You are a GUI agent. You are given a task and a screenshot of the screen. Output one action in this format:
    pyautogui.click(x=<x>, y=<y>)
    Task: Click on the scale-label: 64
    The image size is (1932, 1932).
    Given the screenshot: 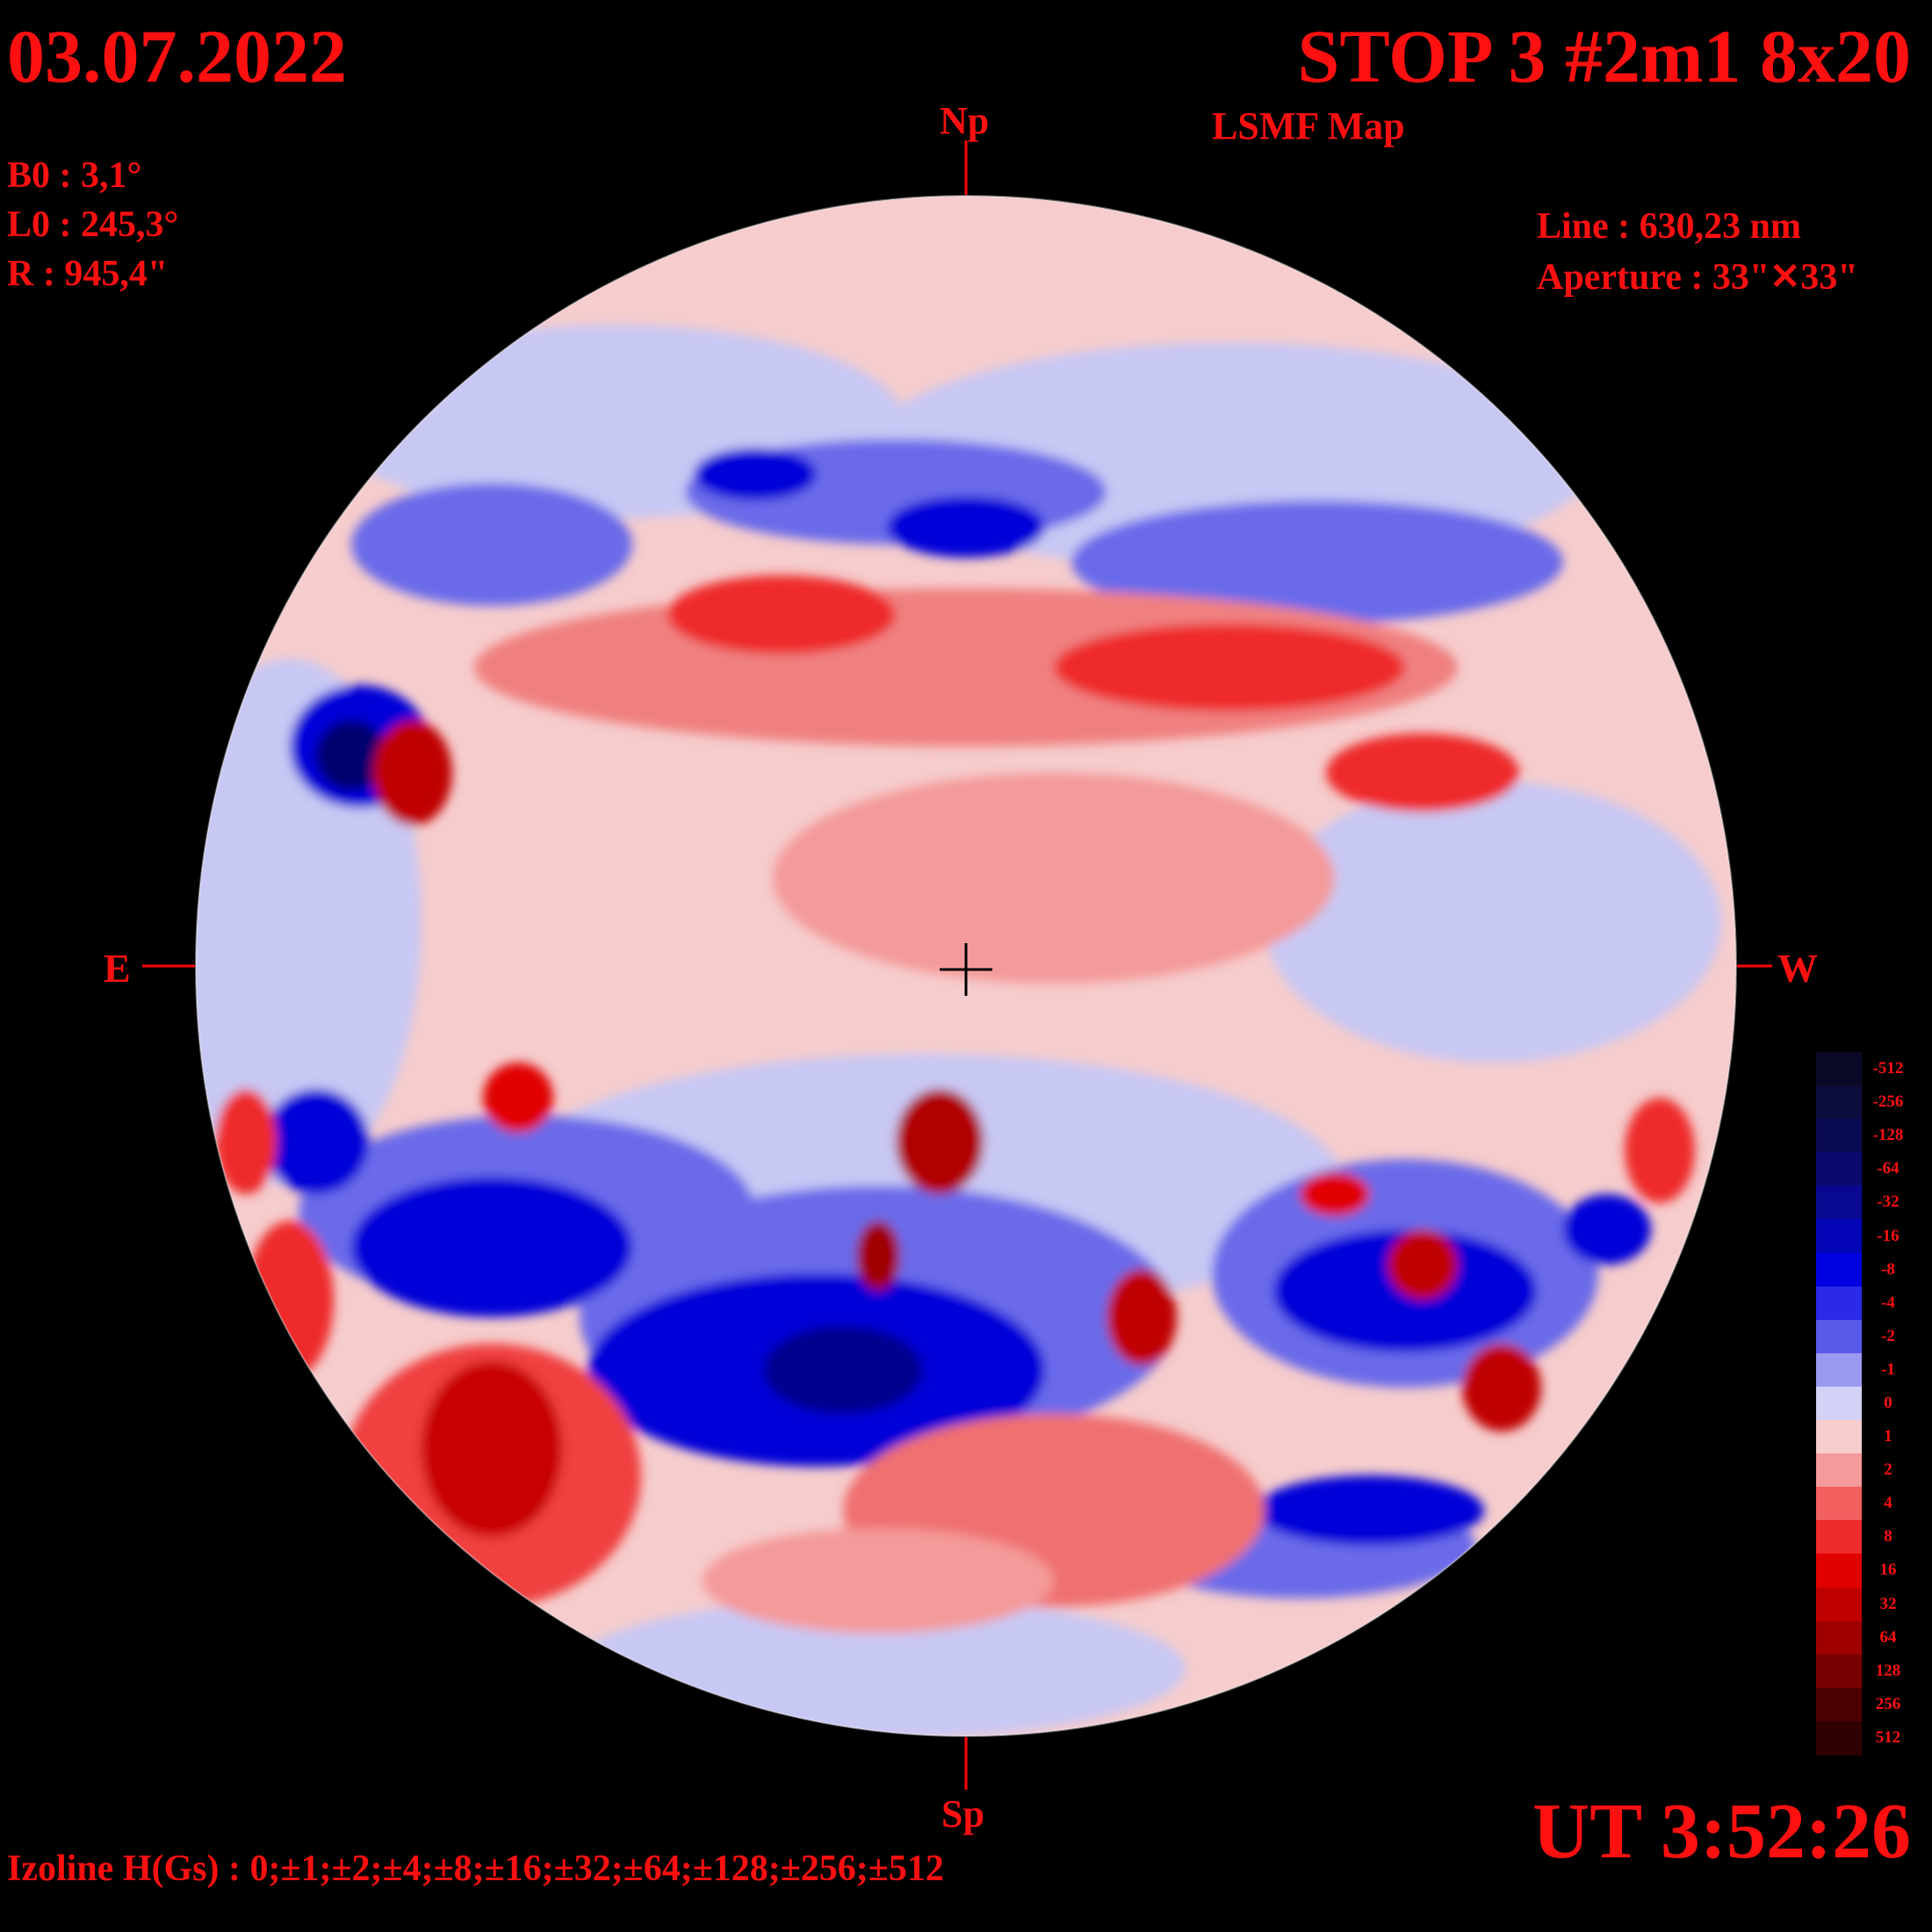 What is the action you would take?
    pyautogui.click(x=1888, y=1637)
    